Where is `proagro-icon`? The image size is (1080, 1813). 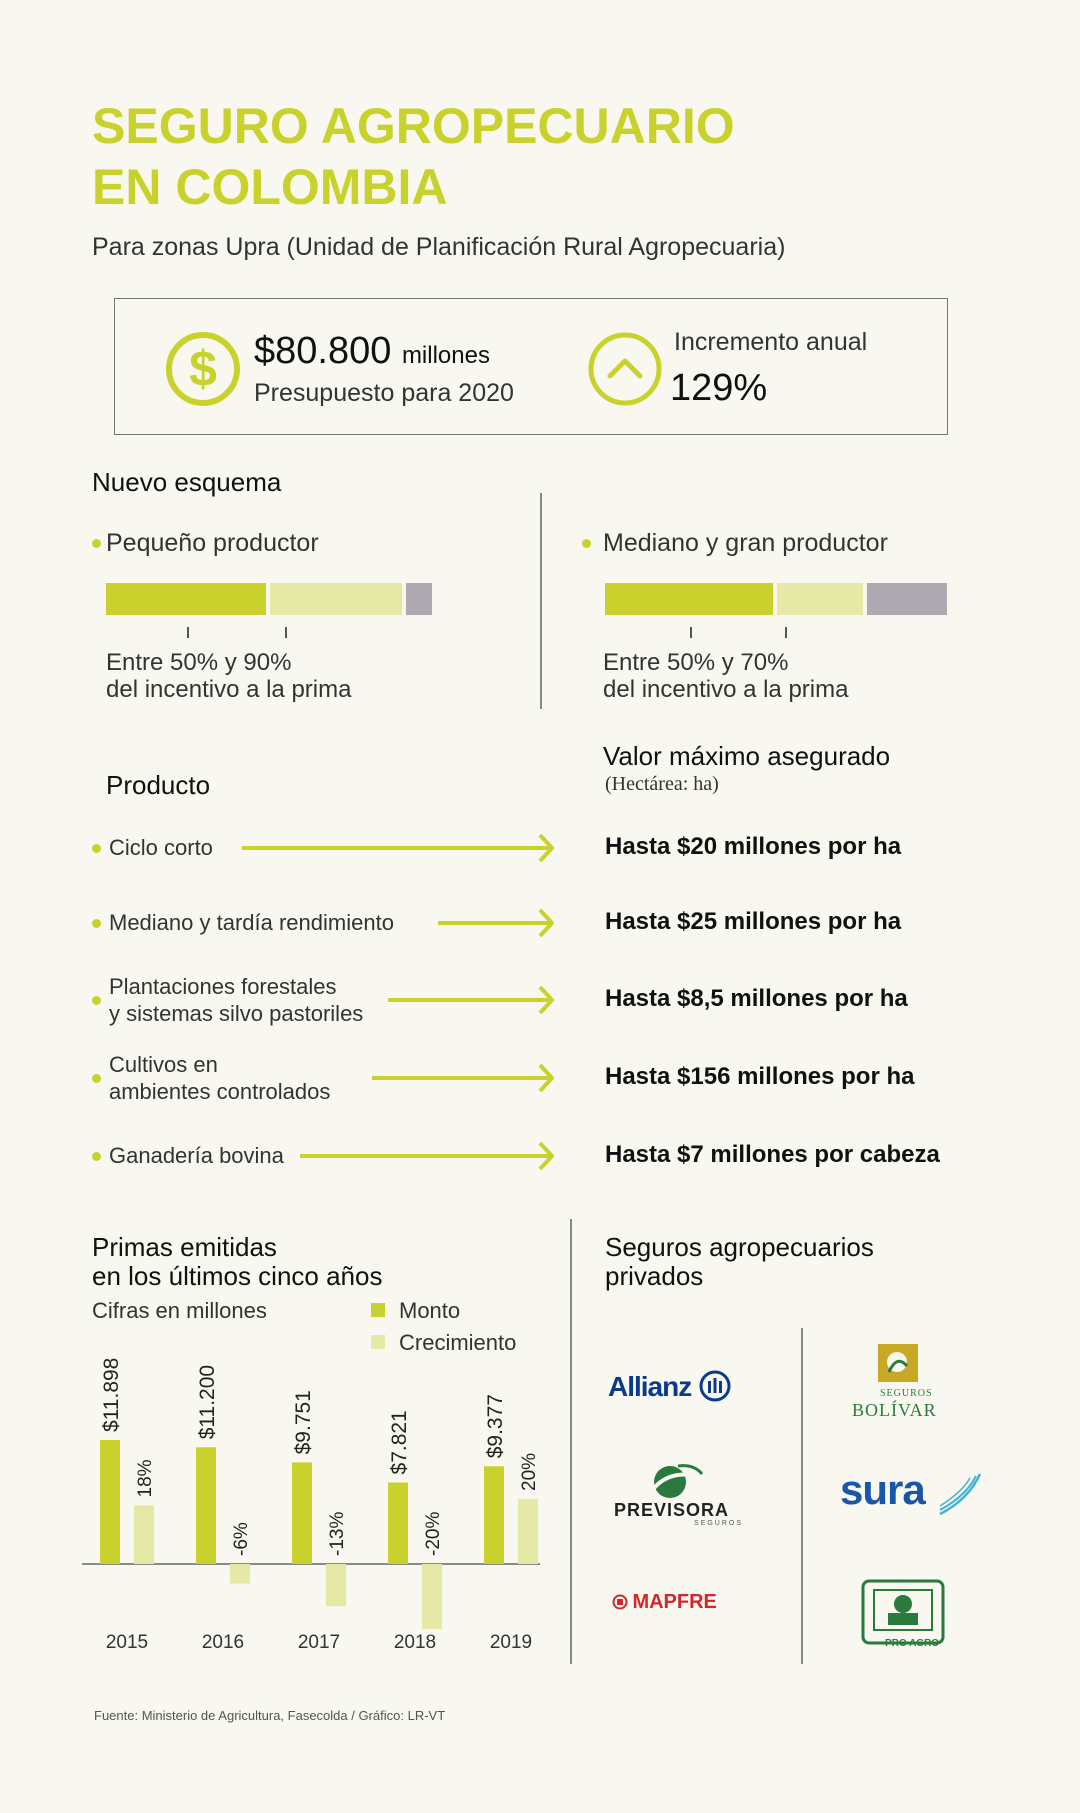 proagro-icon is located at coordinates (903, 1612).